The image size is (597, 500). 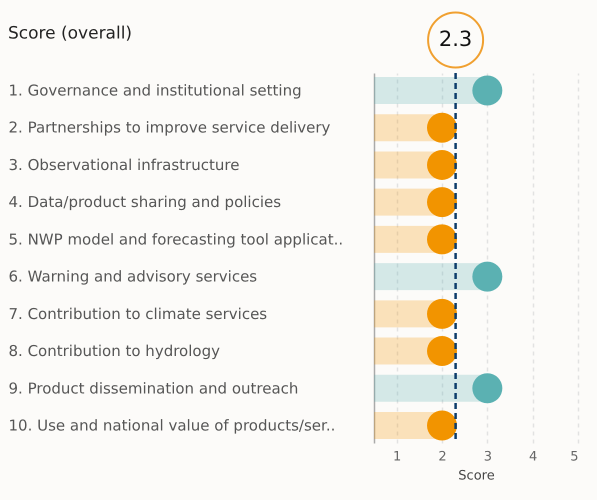 I want to click on y-tick-label: 8. Contribution to hydrology, so click(x=114, y=351).